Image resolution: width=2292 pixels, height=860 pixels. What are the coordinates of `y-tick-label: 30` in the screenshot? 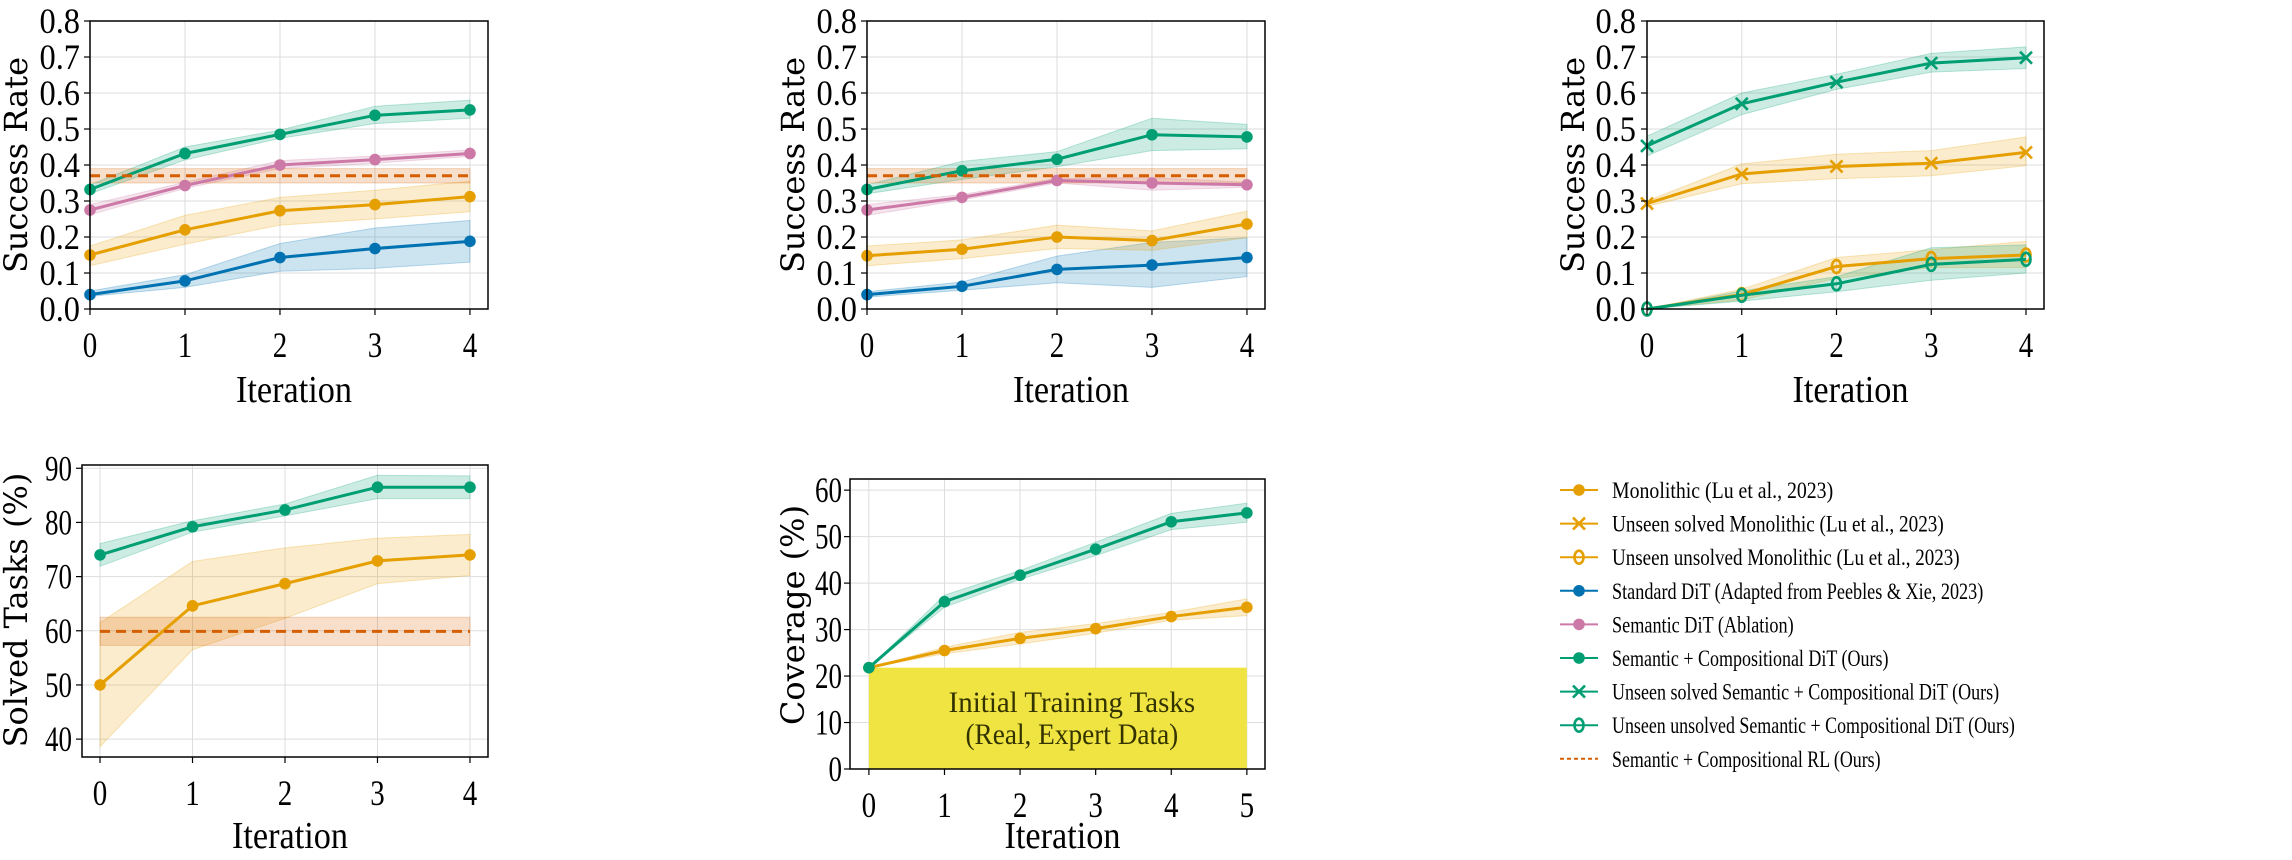 It's located at (828, 630).